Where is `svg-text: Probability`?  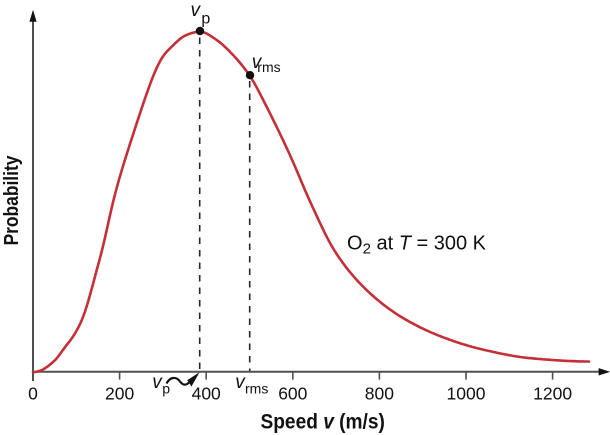 svg-text: Probability is located at coordinates (11, 200).